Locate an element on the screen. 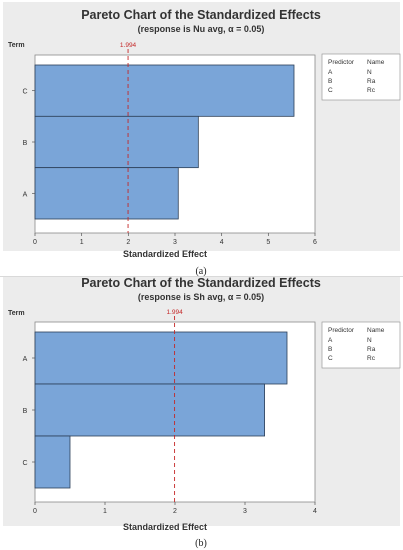 The width and height of the screenshot is (403, 550). x-tick-label: 6 is located at coordinates (315, 242).